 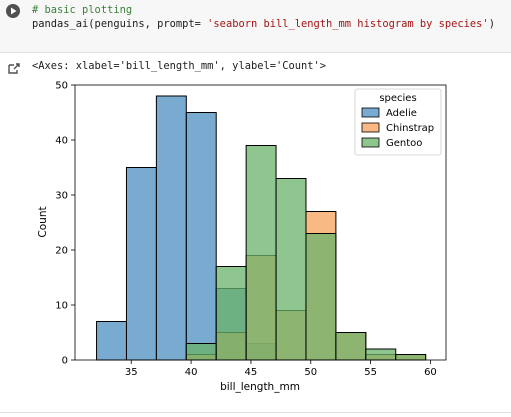 I want to click on legend-swatch-adelie, so click(x=370, y=112).